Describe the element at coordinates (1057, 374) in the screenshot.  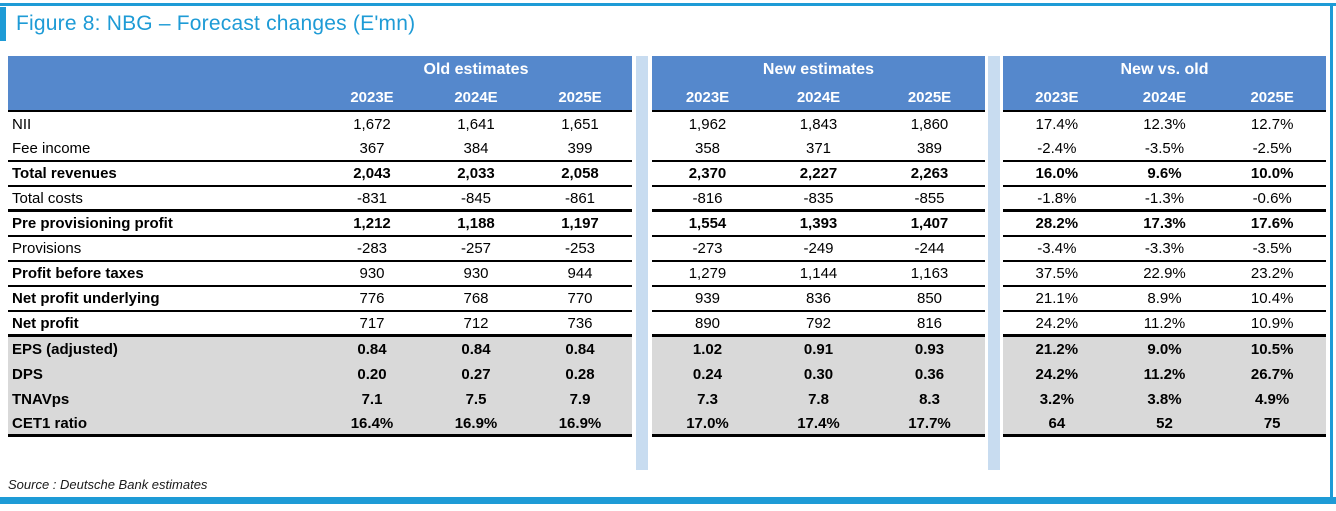
I see `table-cell: 24.2%` at that location.